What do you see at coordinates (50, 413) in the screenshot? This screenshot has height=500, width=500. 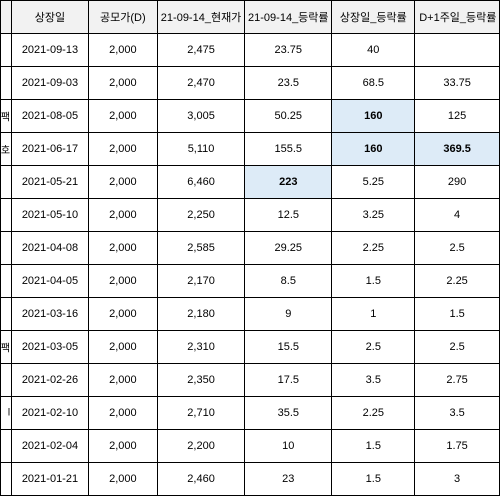 I see `cell-listing-date: 2021-02-10` at bounding box center [50, 413].